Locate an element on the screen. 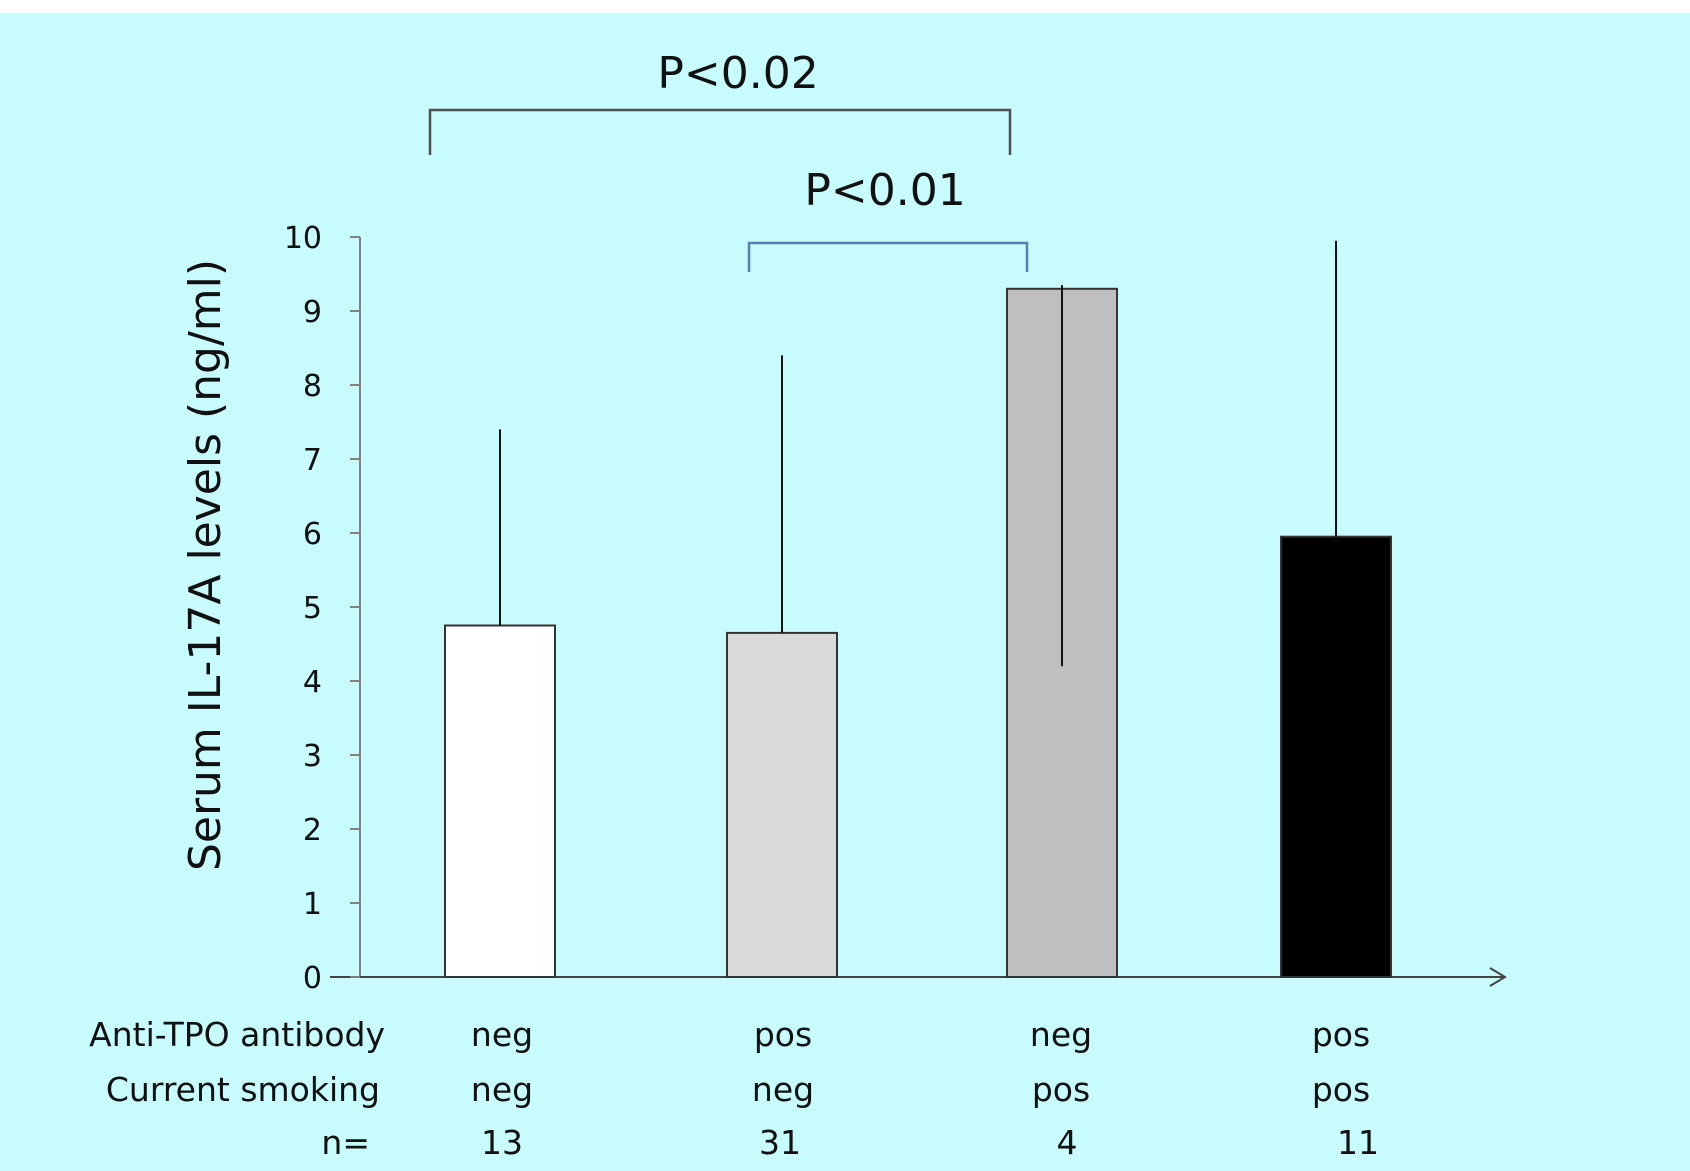  top-band is located at coordinates (845, 6).